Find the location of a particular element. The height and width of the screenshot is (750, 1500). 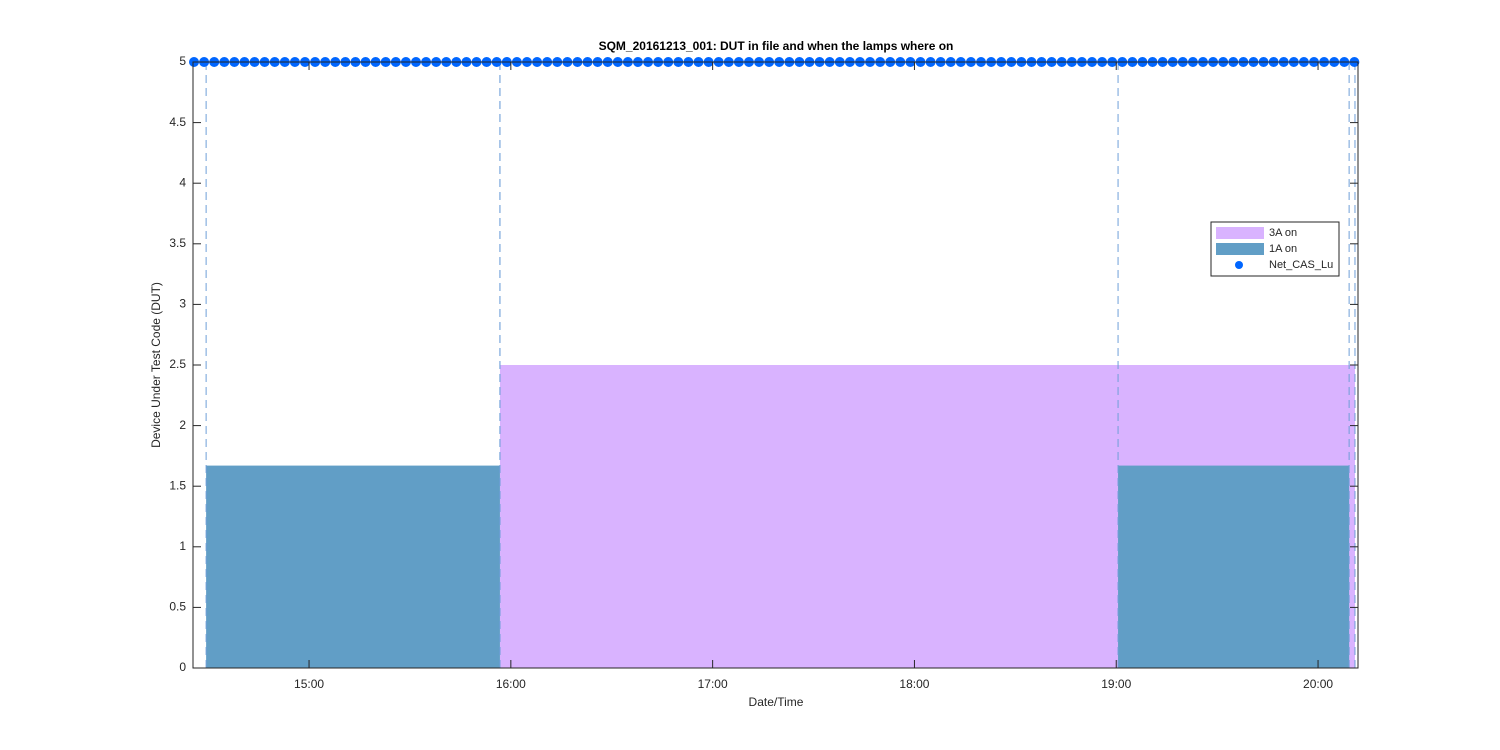

x-tick-label: 19:00 is located at coordinates (1116, 684).